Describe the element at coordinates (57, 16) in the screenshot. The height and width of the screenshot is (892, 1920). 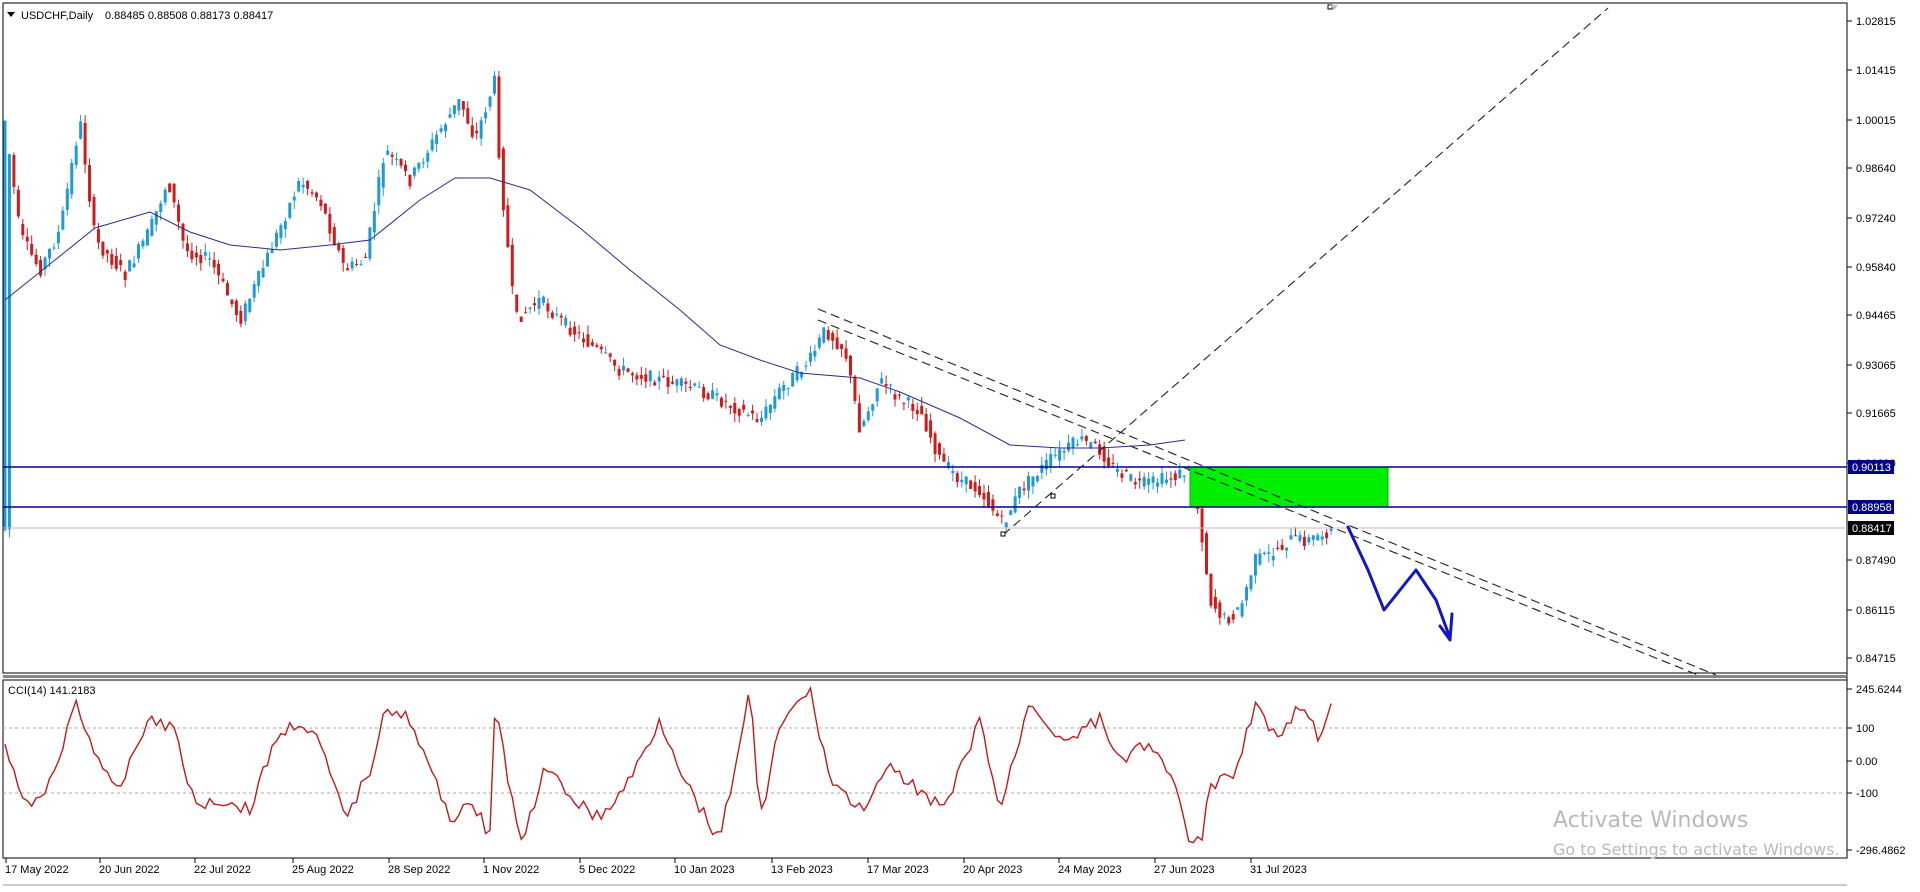
I see `symbol-label: USDCHF,Daily` at that location.